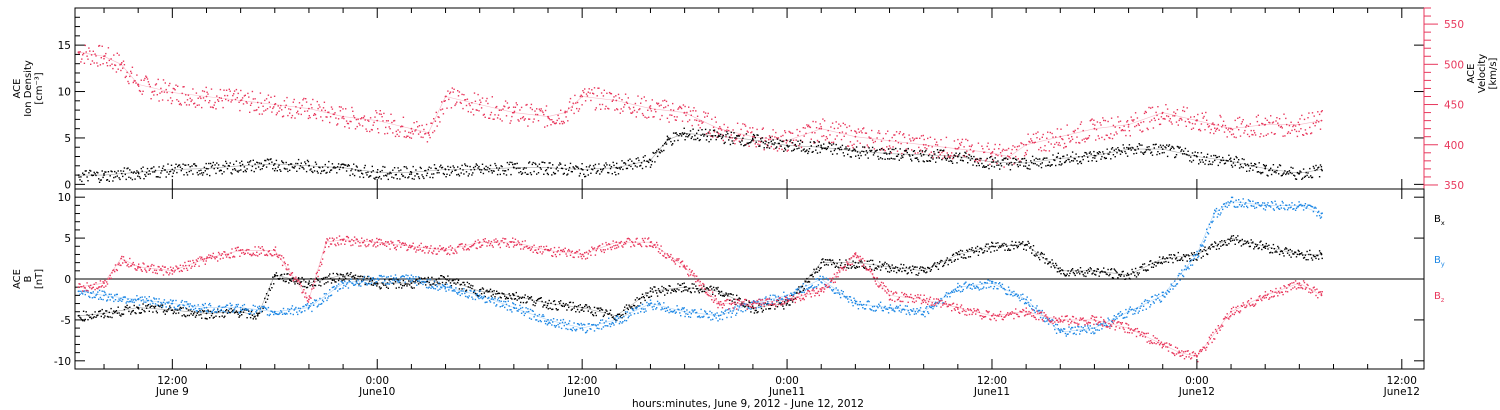 This screenshot has width=1500, height=410. Describe the element at coordinates (39, 88) in the screenshot. I see `y-label-line: [cm⁻³]` at that location.